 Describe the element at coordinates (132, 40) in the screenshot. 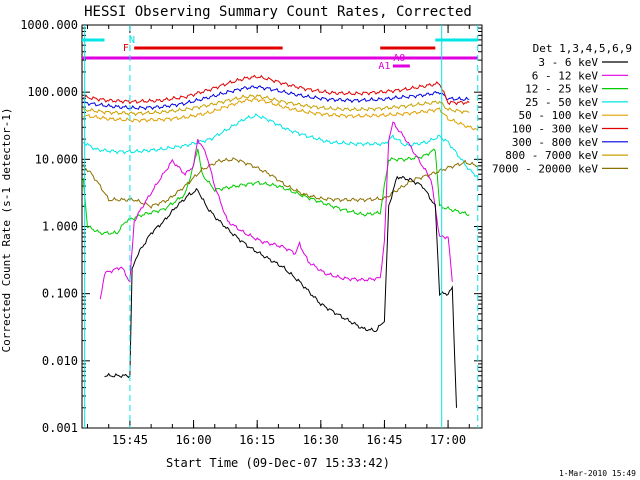

I see `flag-label-n: N` at that location.